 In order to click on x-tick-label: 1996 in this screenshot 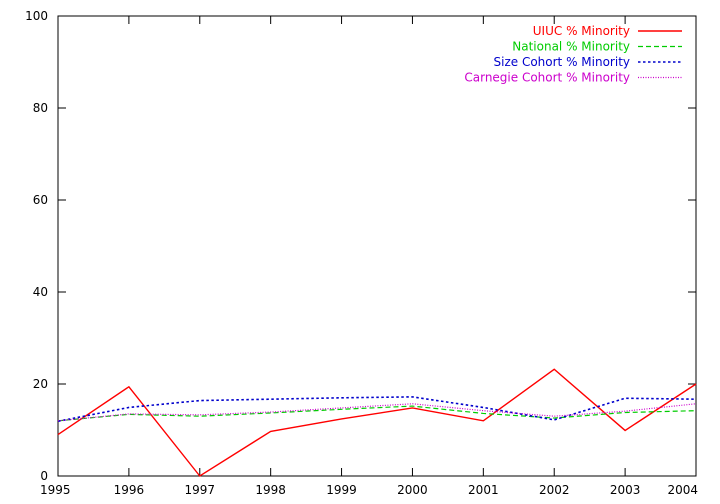, I will do `click(129, 490)`.